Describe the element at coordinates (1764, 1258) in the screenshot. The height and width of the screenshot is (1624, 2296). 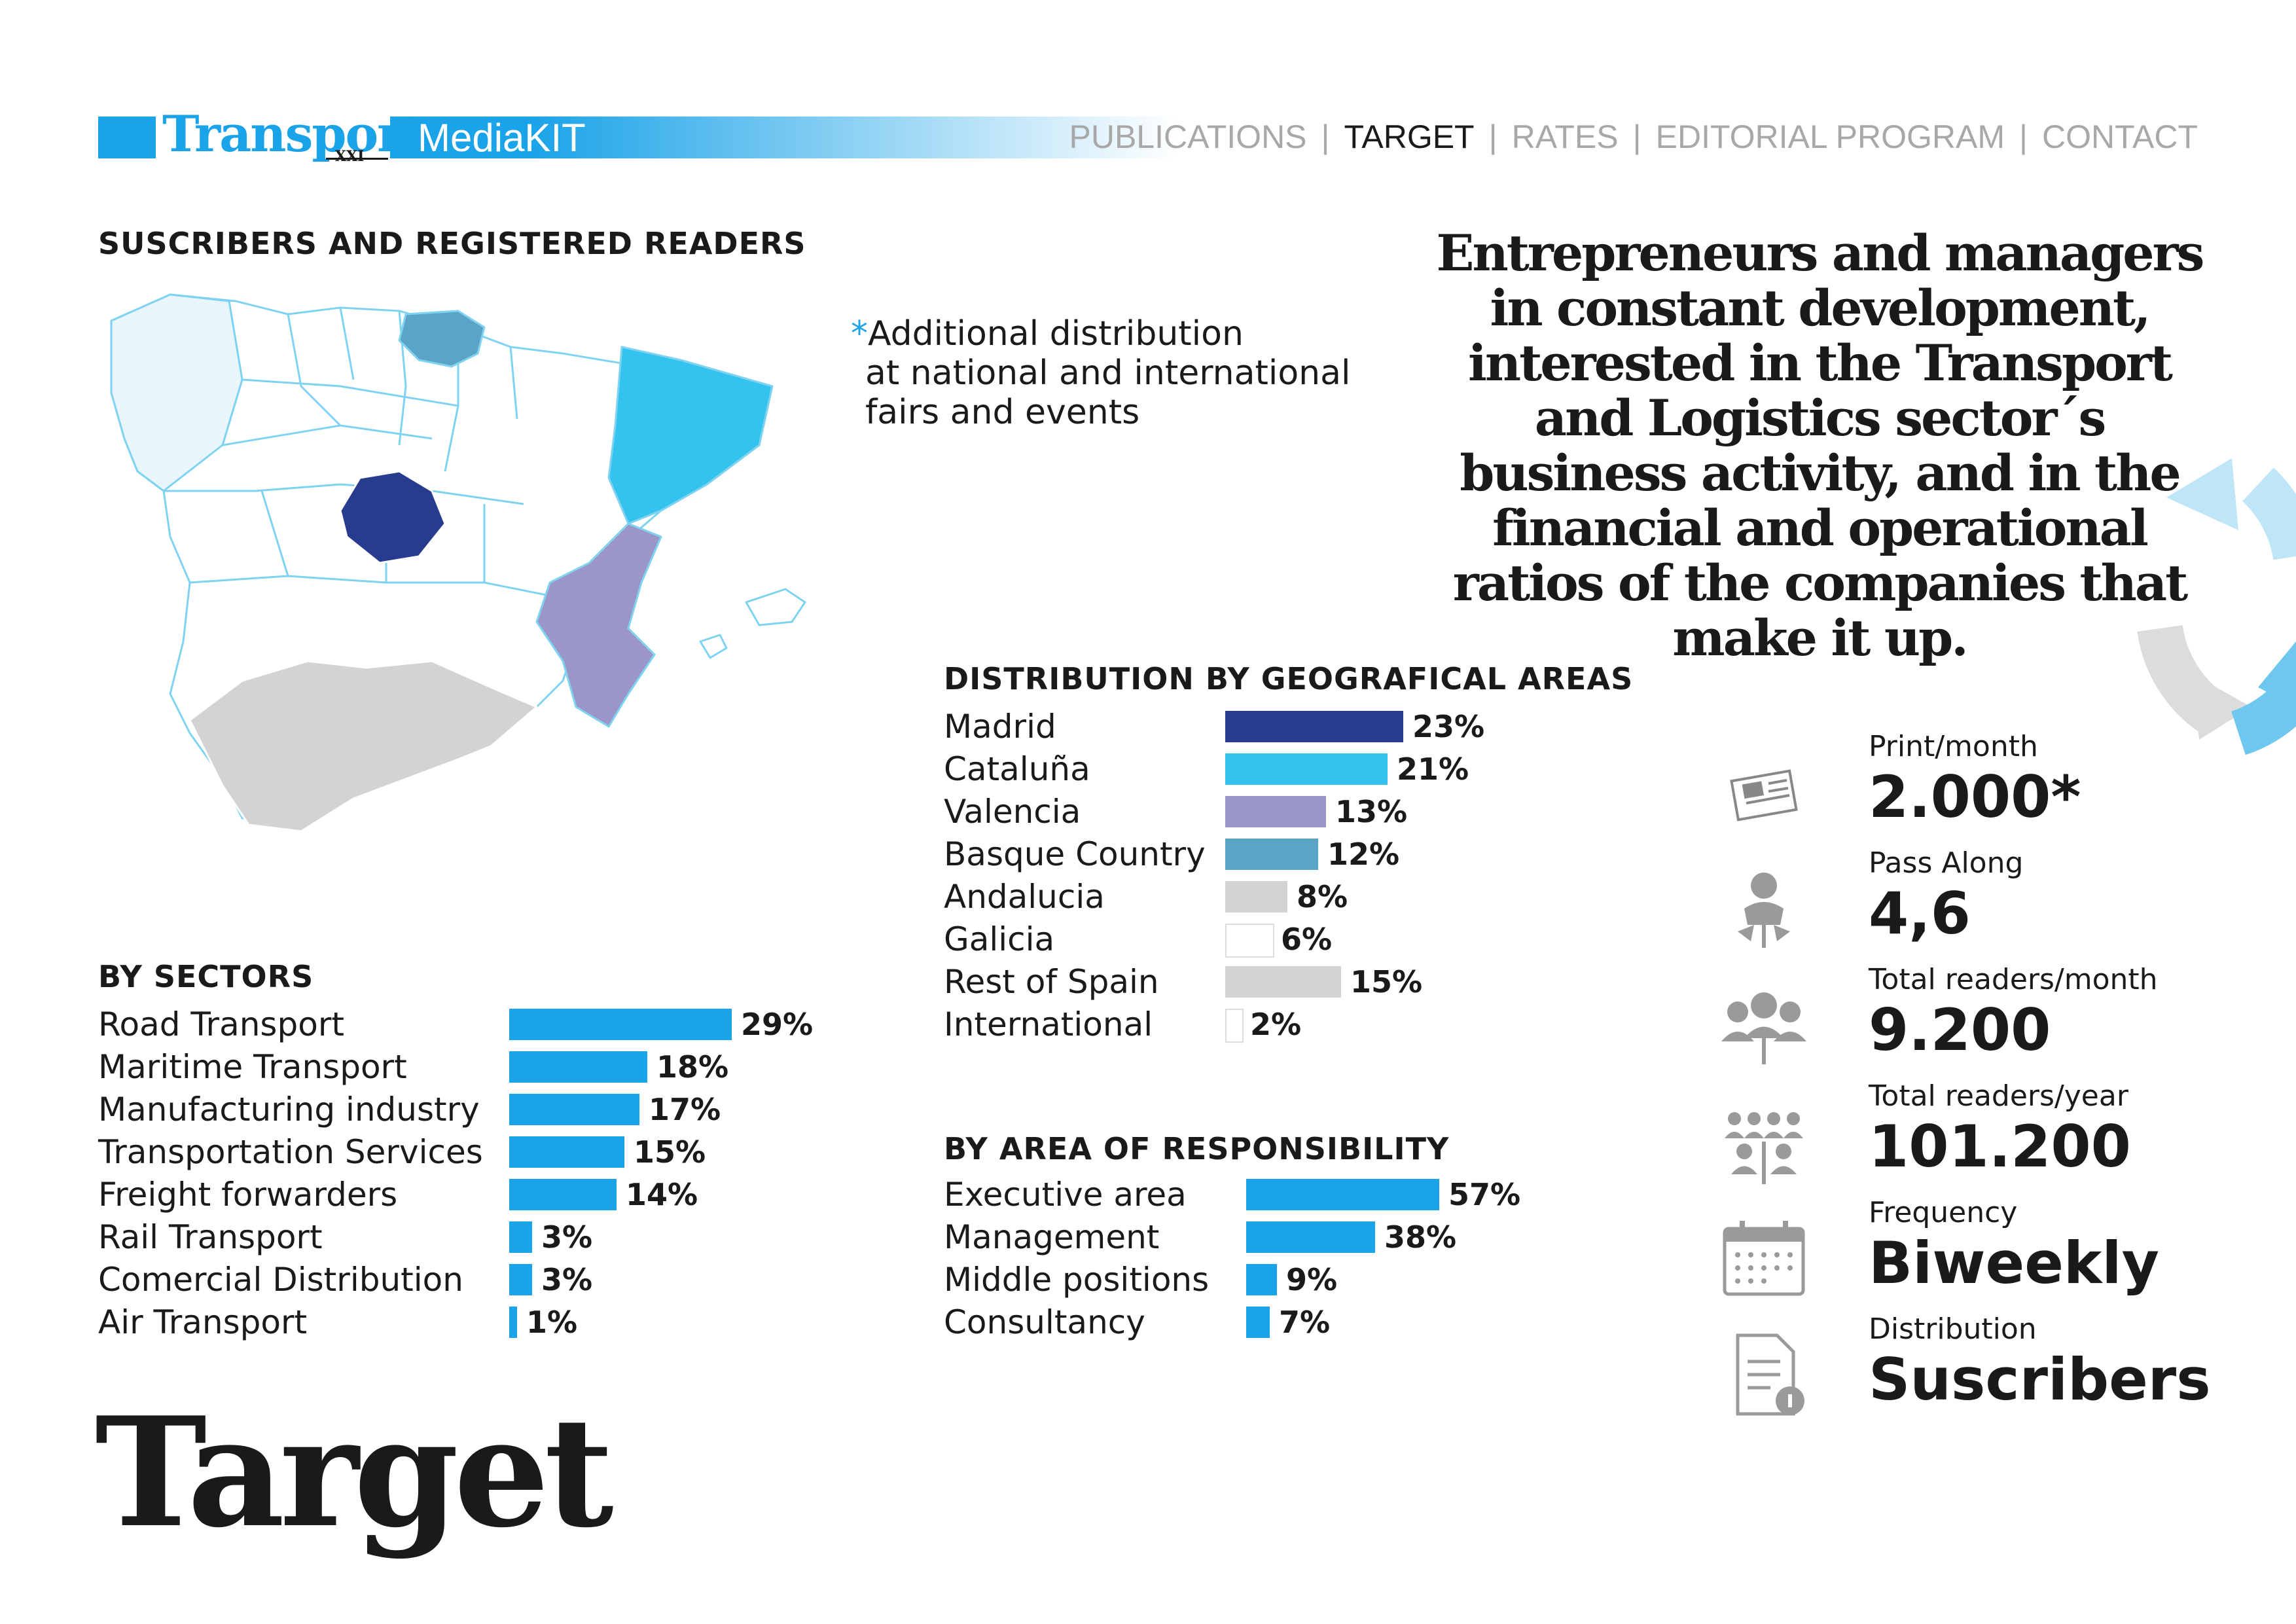
I see `calendar-icon` at that location.